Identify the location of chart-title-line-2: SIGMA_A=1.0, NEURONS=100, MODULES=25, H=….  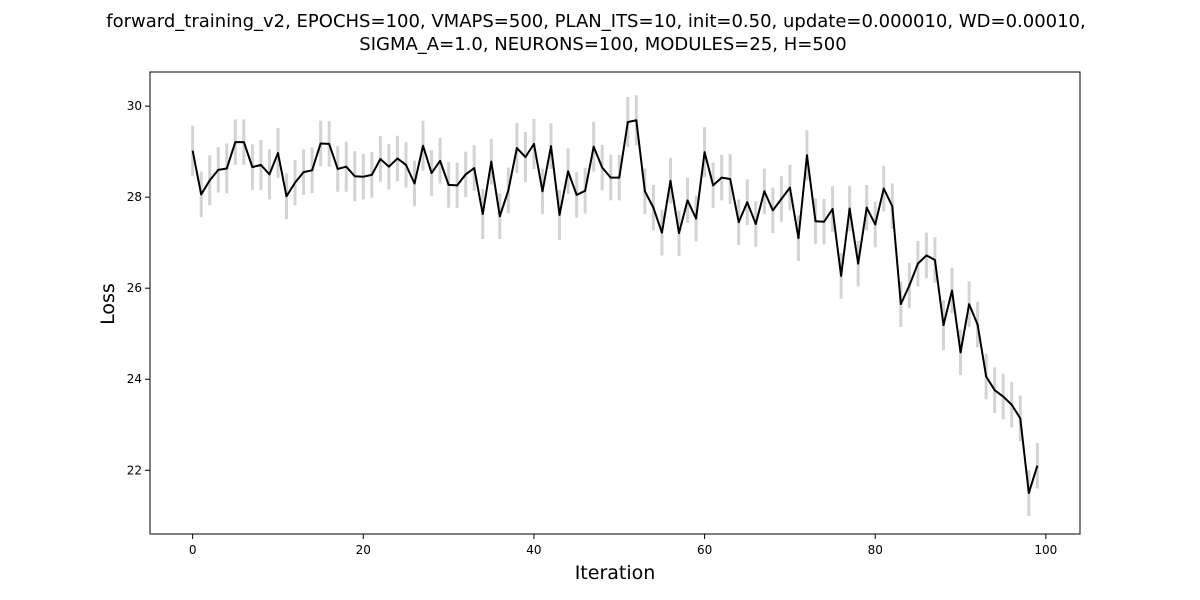
(602, 44).